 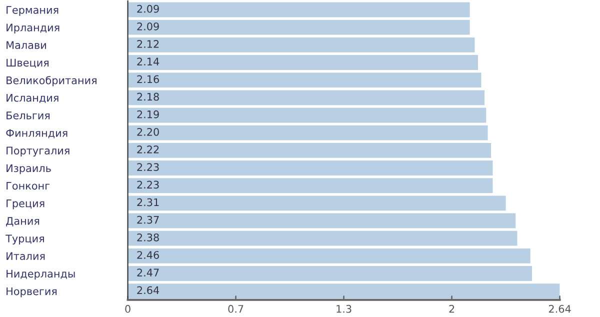 What do you see at coordinates (559, 308) in the screenshot?
I see `x-tick-label: 2.64` at bounding box center [559, 308].